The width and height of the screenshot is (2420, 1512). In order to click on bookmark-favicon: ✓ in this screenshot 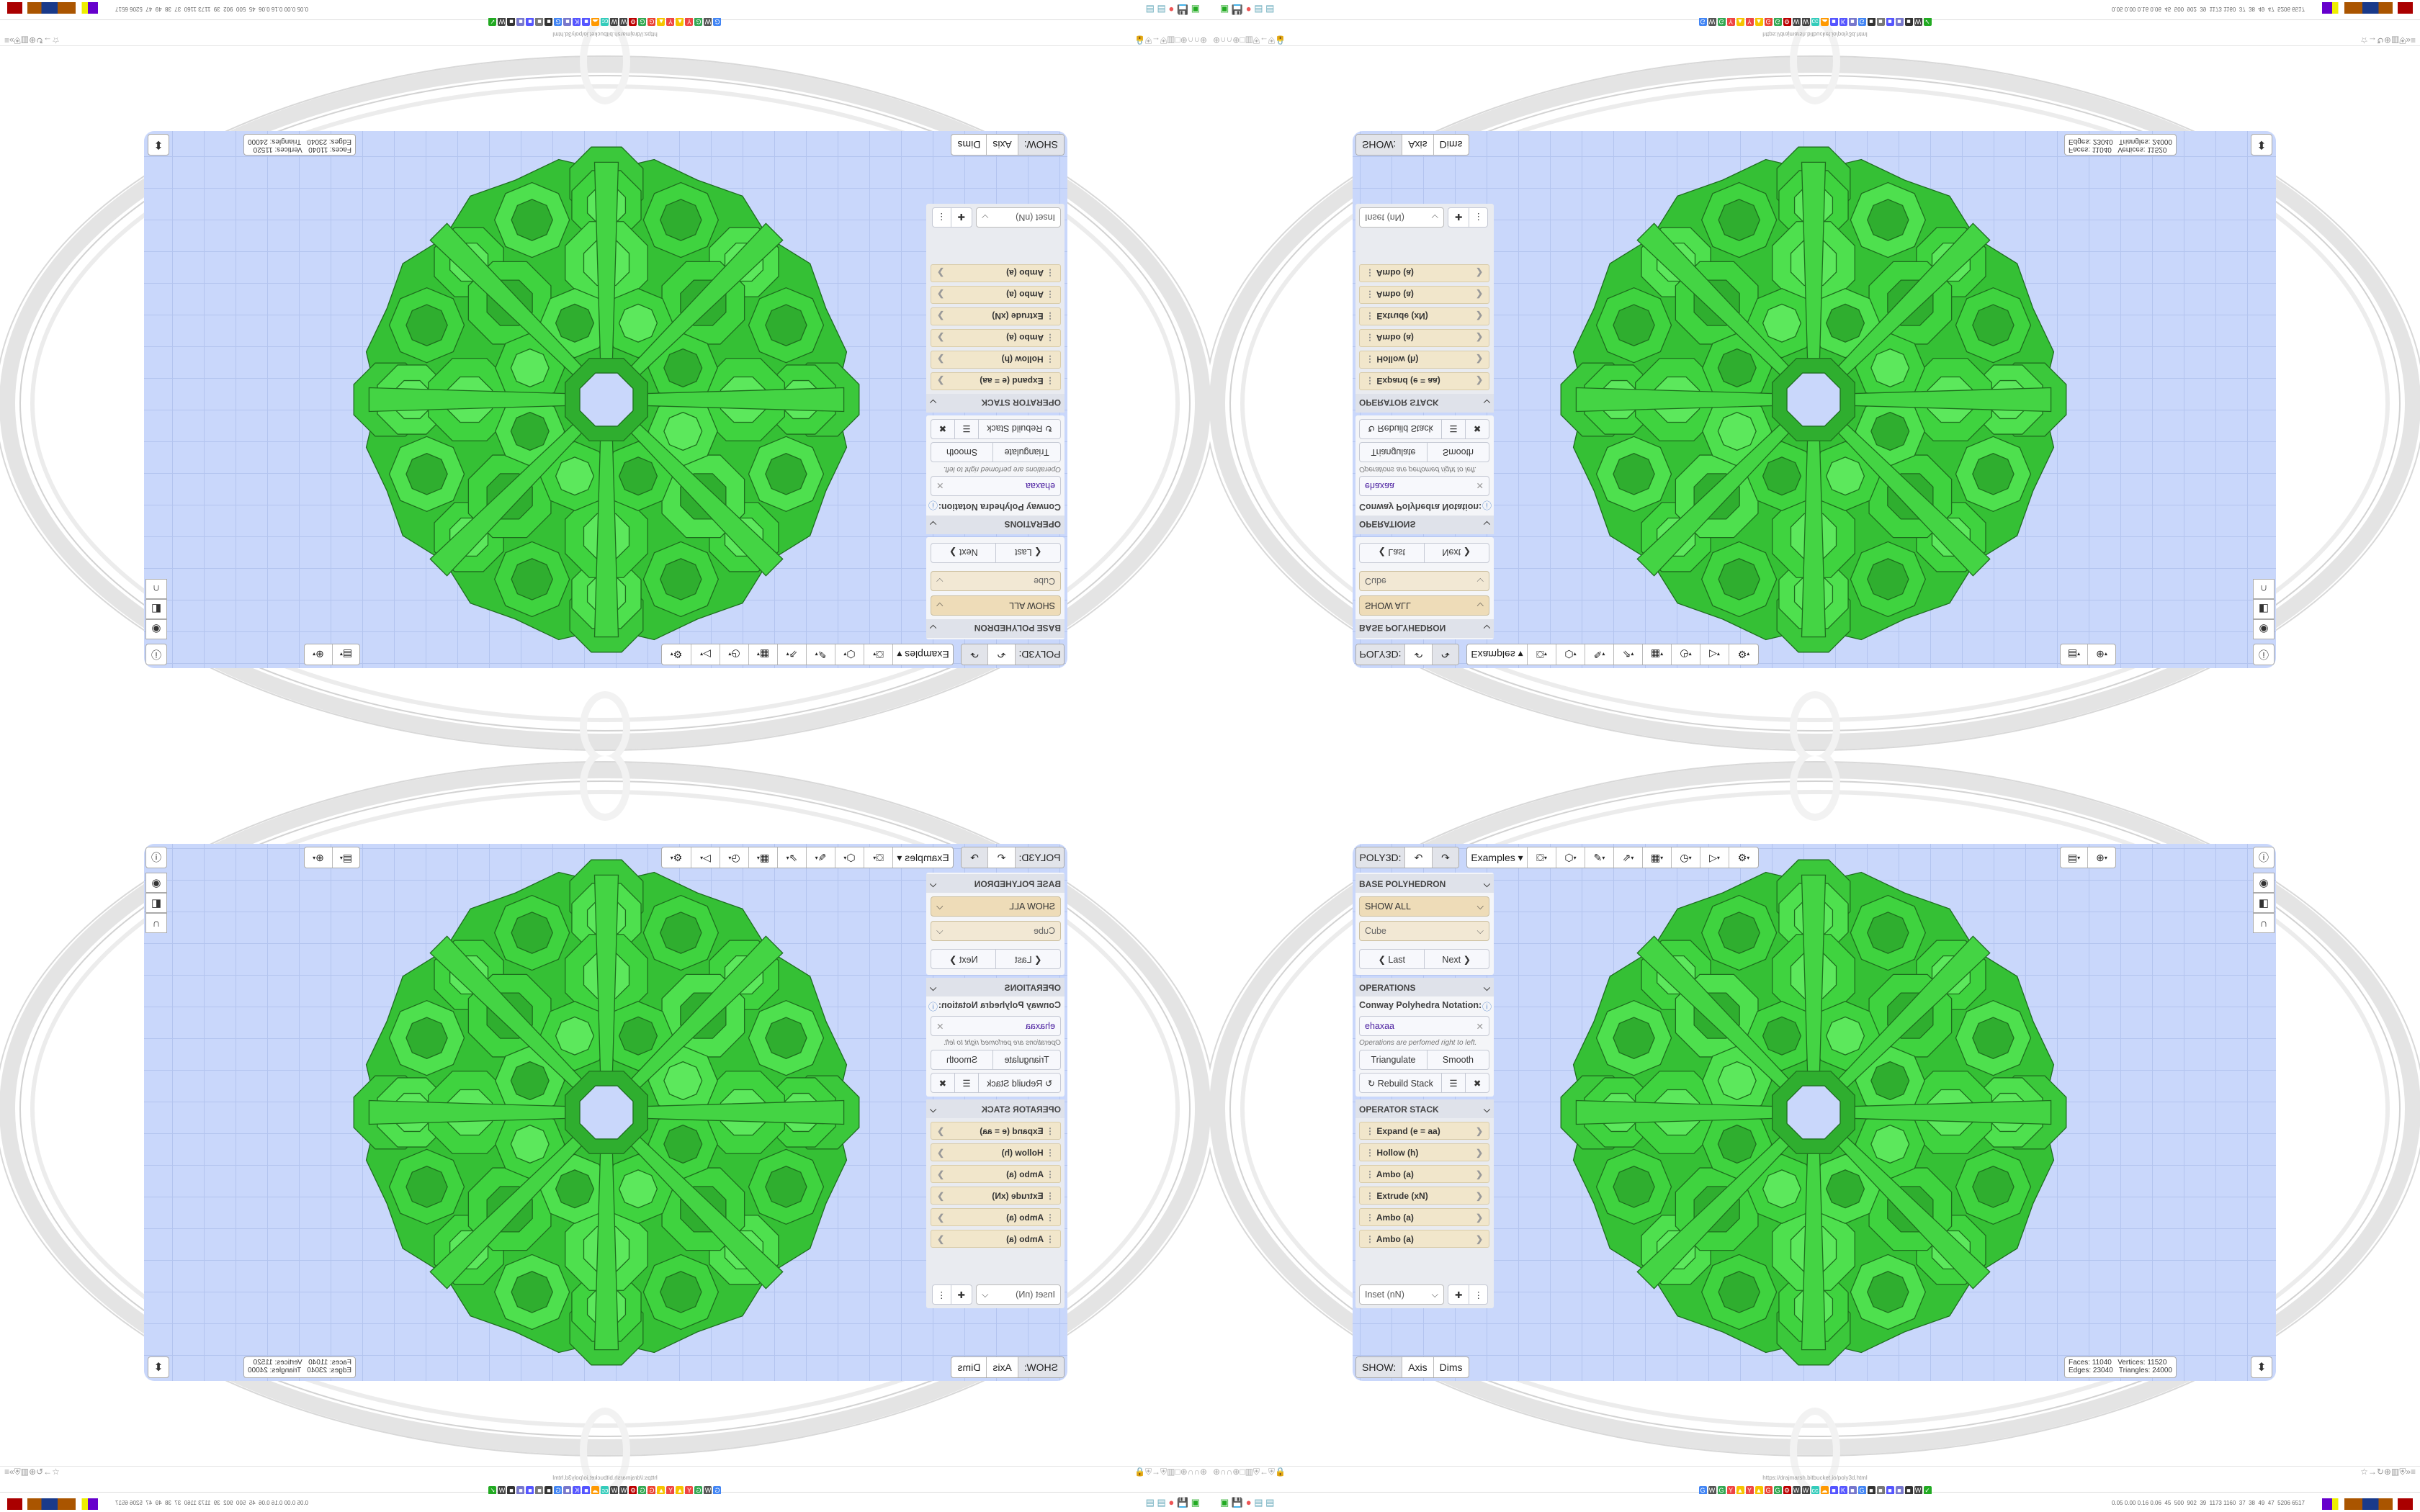, I will do `click(492, 21)`.